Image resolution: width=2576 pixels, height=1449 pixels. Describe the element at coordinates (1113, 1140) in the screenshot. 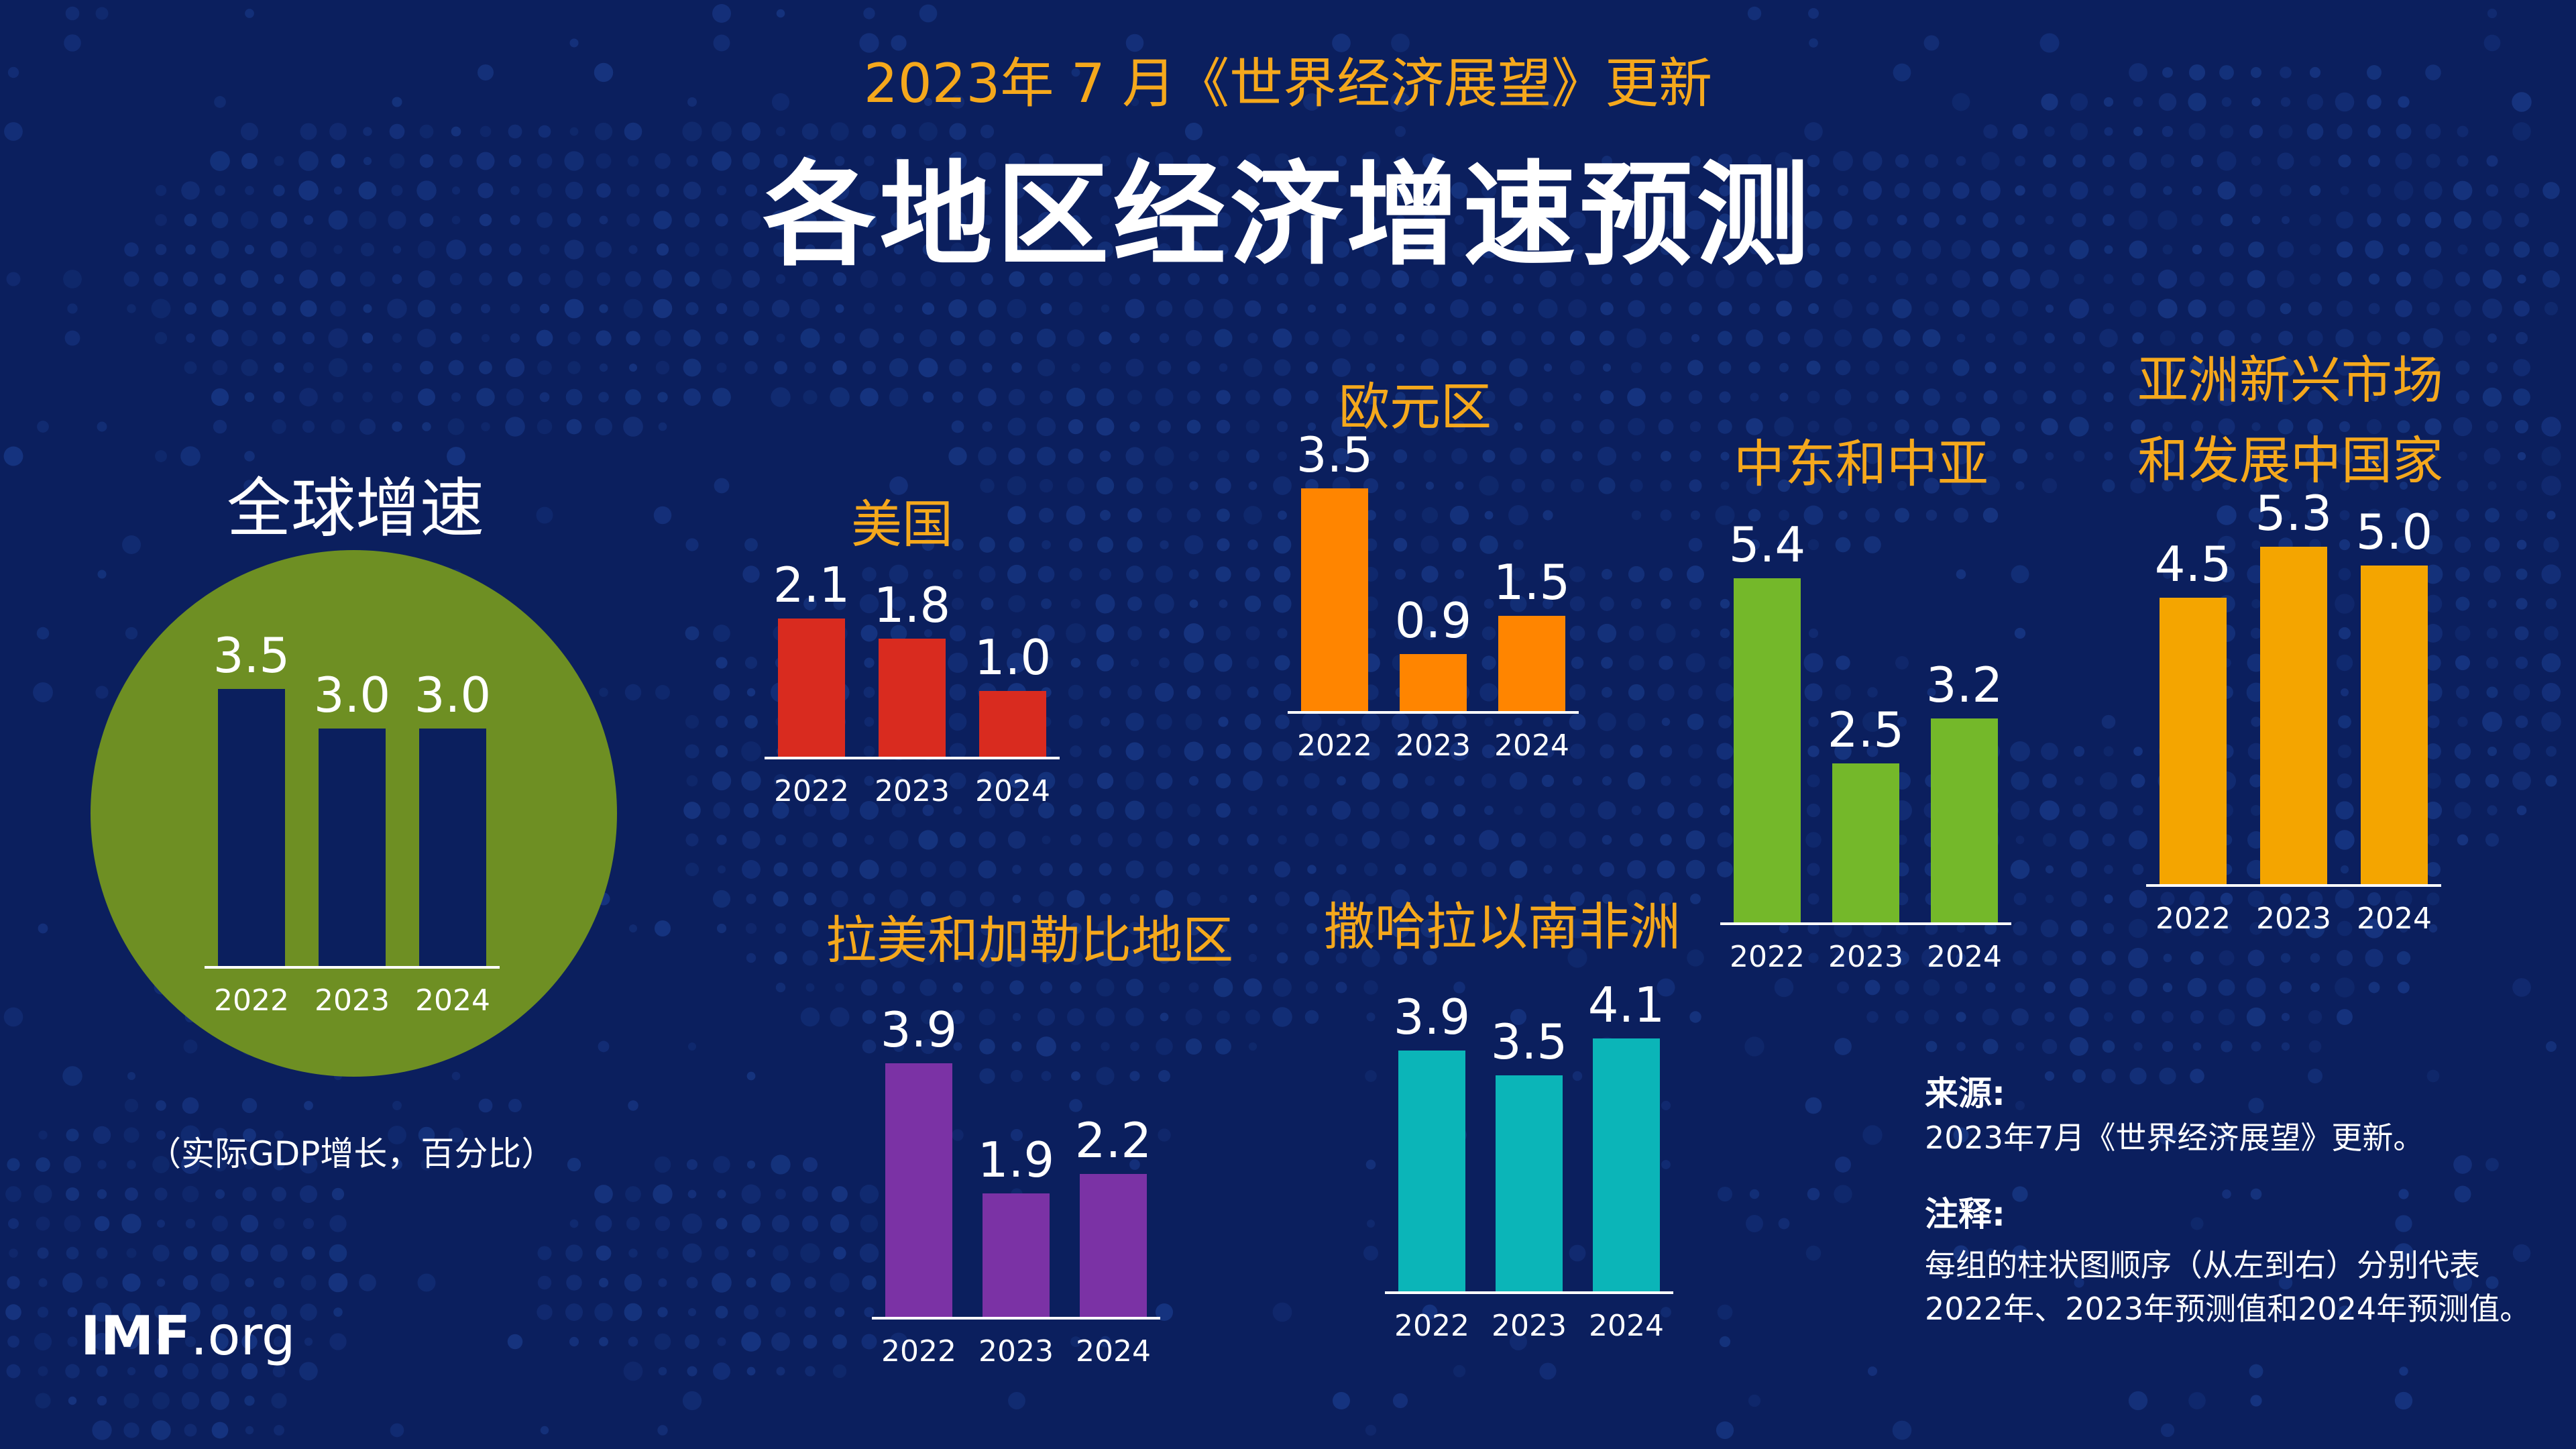

I see `bar-value-label: 2.2` at that location.